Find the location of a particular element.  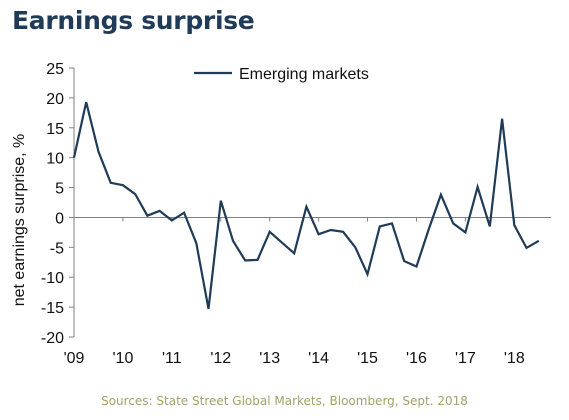

y-tick-label: -5 is located at coordinates (57, 248).